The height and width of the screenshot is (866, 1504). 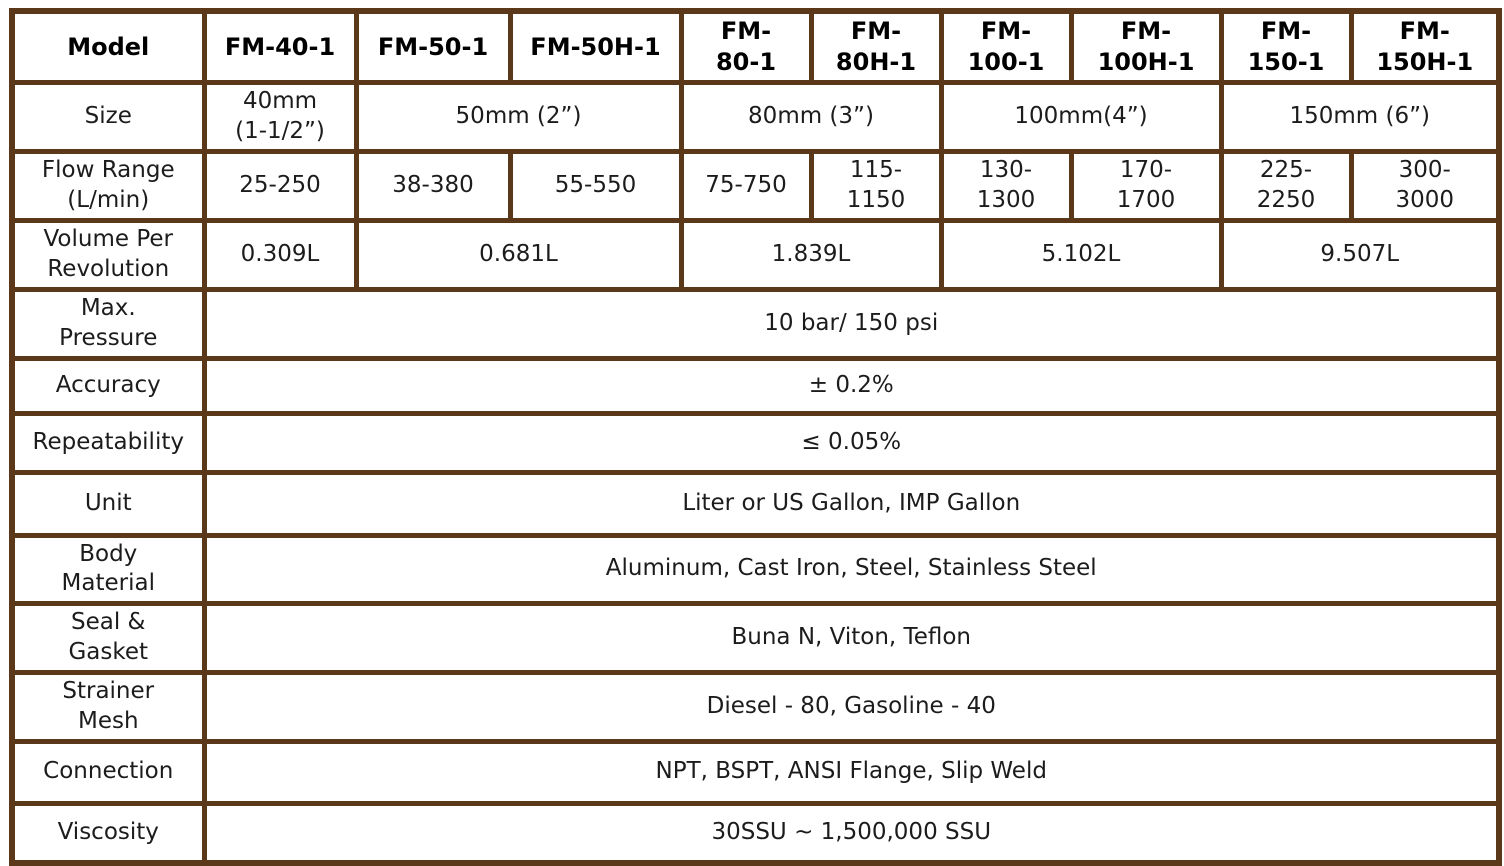 What do you see at coordinates (1081, 117) in the screenshot?
I see `size-value-100mm: 100mm(4”)` at bounding box center [1081, 117].